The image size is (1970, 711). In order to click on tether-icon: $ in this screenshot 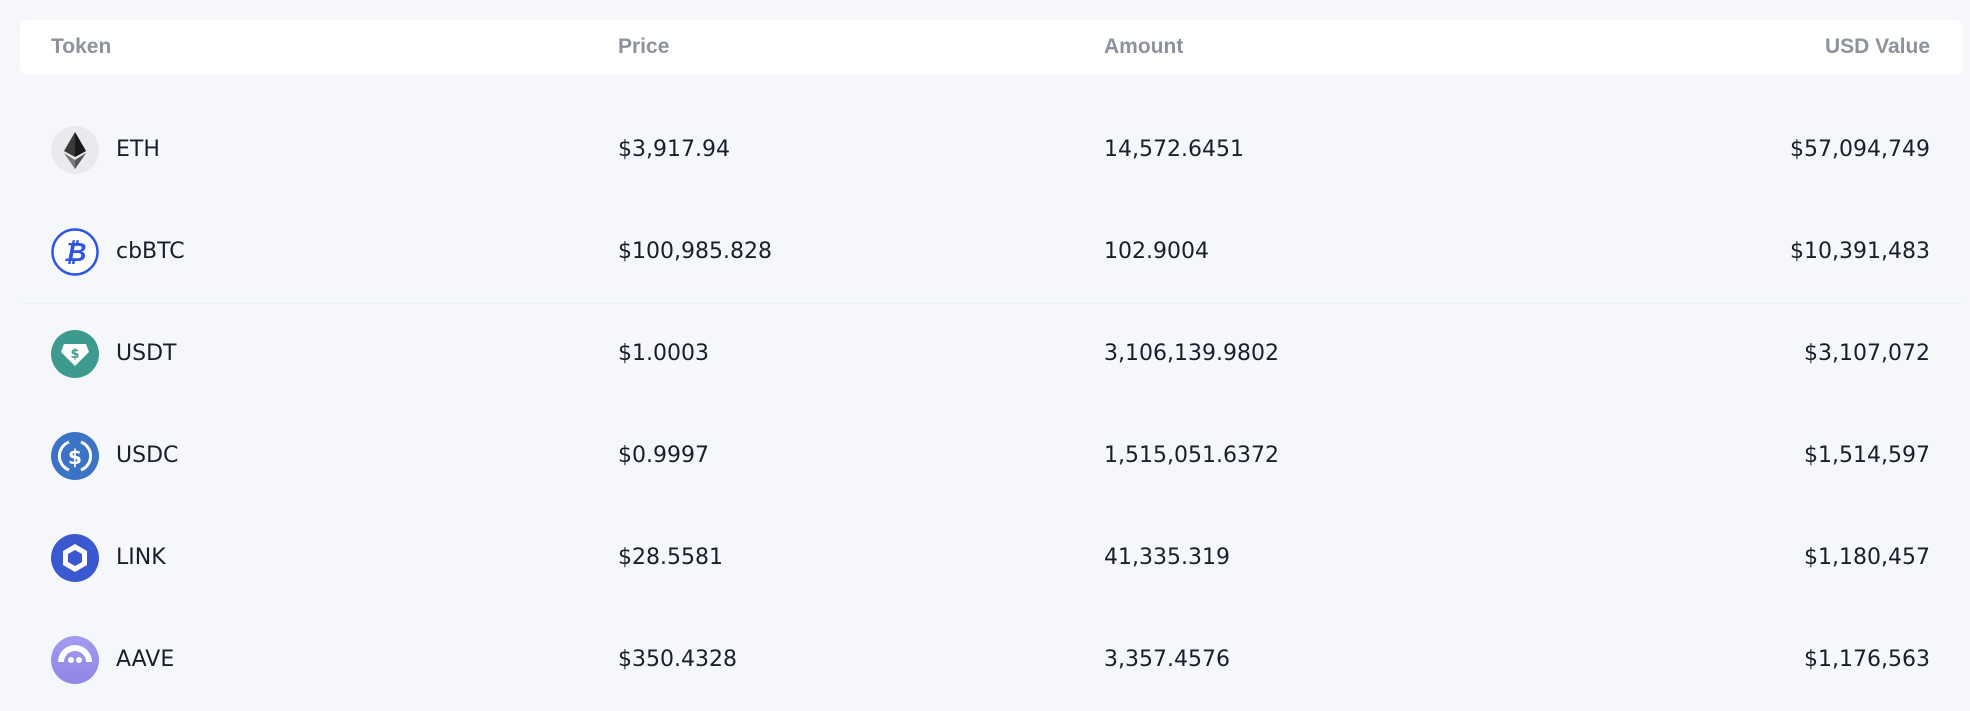, I will do `click(75, 354)`.